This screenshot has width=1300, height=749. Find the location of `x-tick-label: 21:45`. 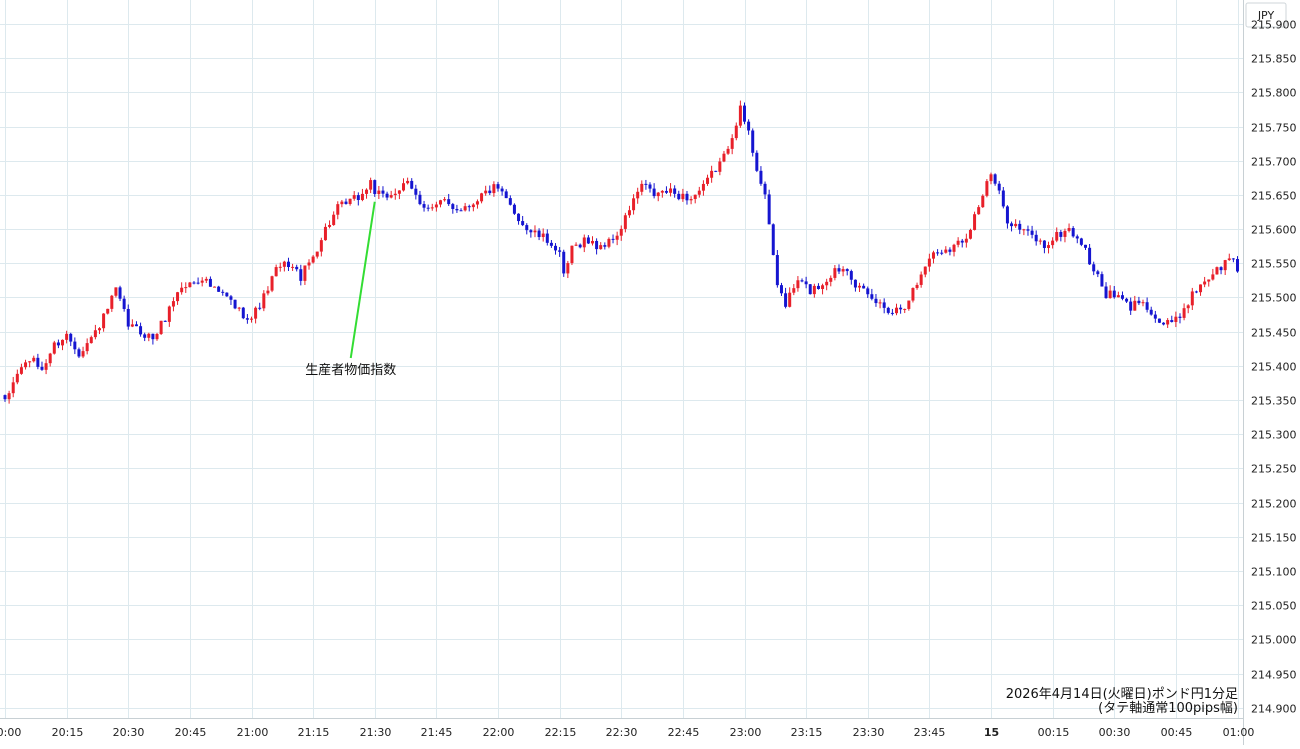

x-tick-label: 21:45 is located at coordinates (437, 732).